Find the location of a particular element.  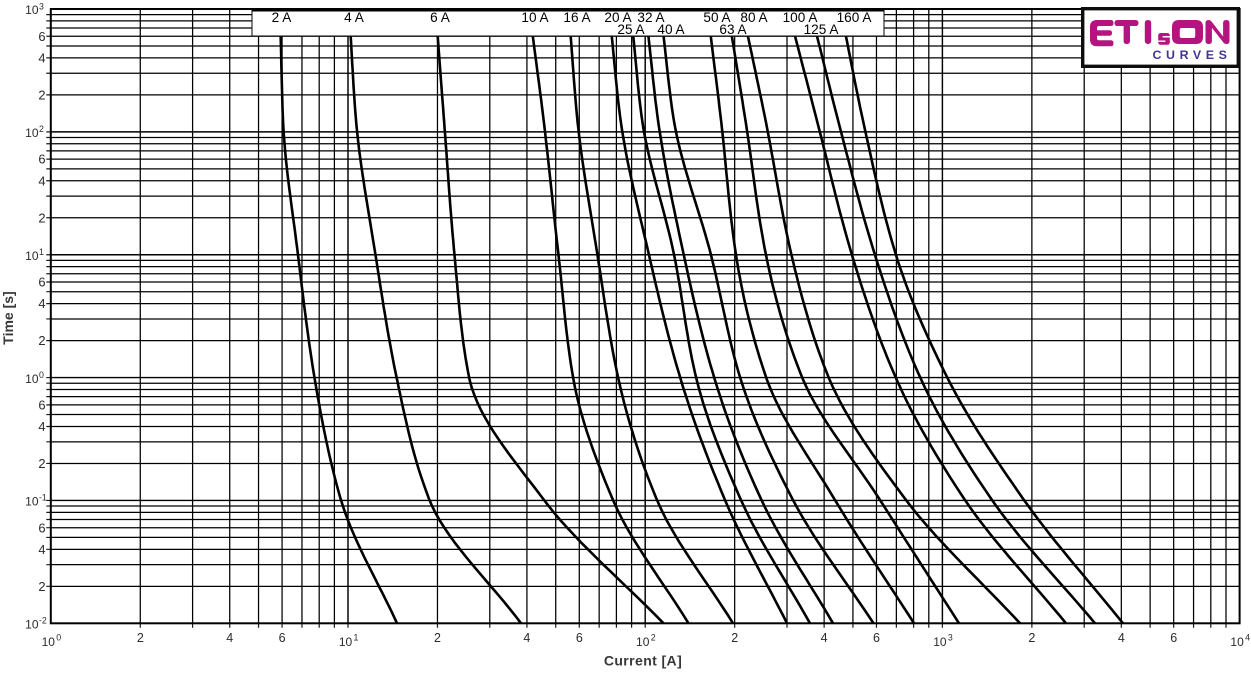

svg-text: 160 A is located at coordinates (855, 17).